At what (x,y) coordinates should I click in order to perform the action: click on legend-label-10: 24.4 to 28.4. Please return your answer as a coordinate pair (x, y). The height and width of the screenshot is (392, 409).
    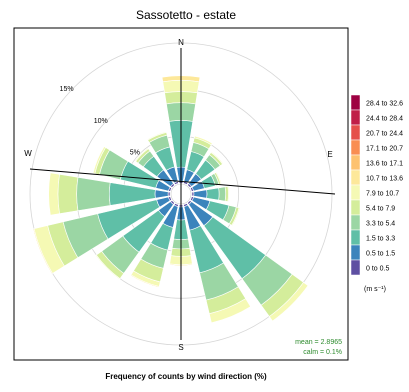
    Looking at the image, I should click on (384, 119).